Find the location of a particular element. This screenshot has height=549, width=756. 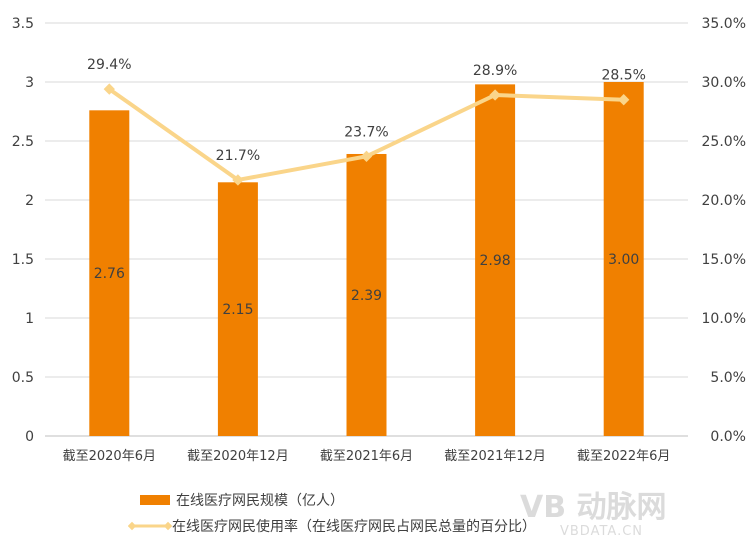

bar-data-label: 2.98 is located at coordinates (495, 261).